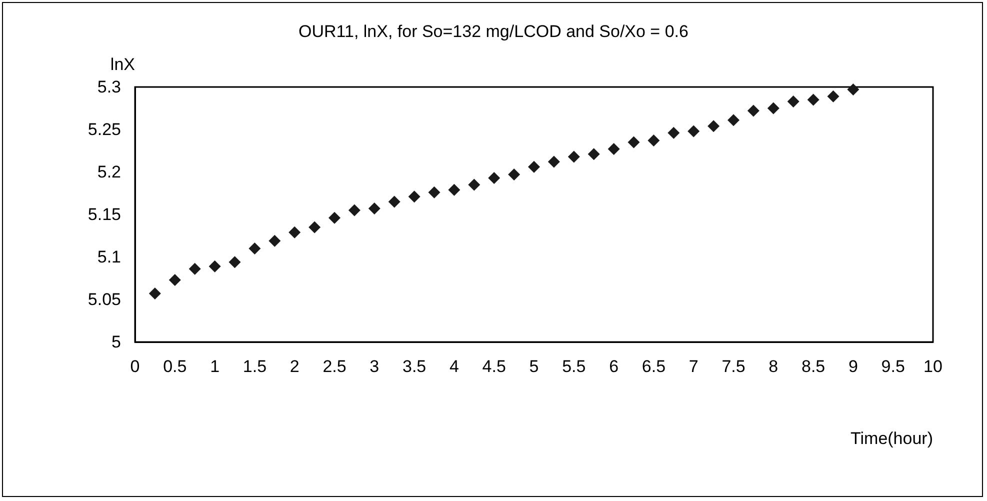 Image resolution: width=987 pixels, height=501 pixels. What do you see at coordinates (104, 299) in the screenshot?
I see `y-tick-label: 5.05` at bounding box center [104, 299].